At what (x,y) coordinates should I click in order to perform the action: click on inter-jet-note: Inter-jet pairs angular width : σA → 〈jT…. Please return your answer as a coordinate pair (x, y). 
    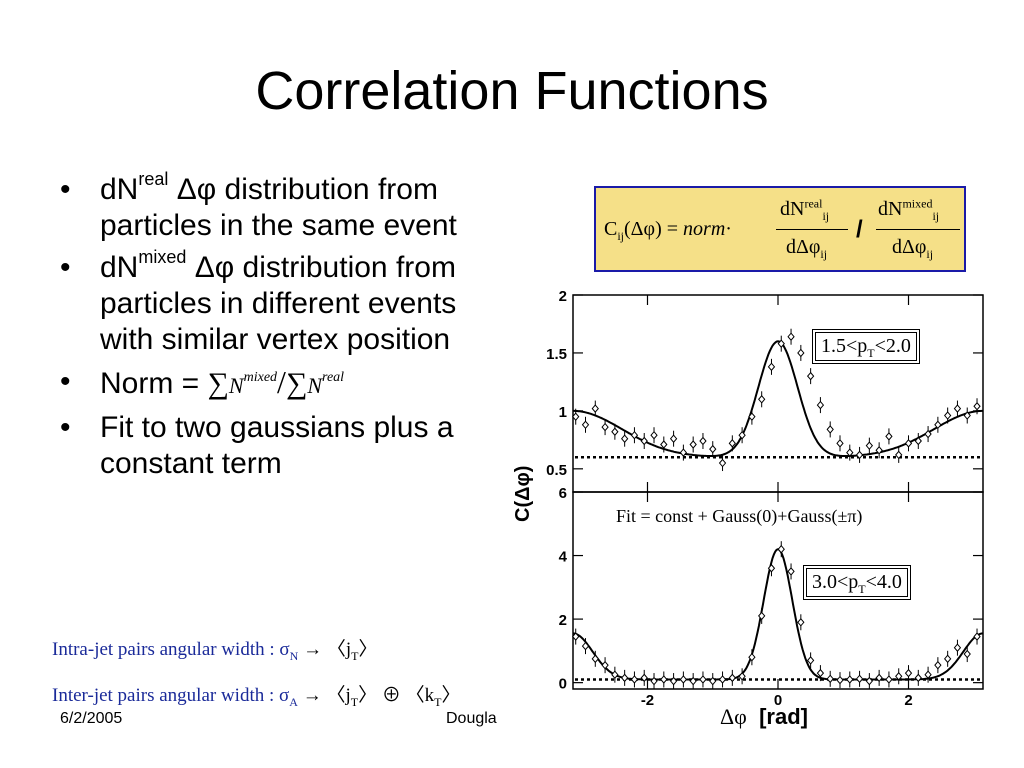
    Looking at the image, I should click on (256, 694).